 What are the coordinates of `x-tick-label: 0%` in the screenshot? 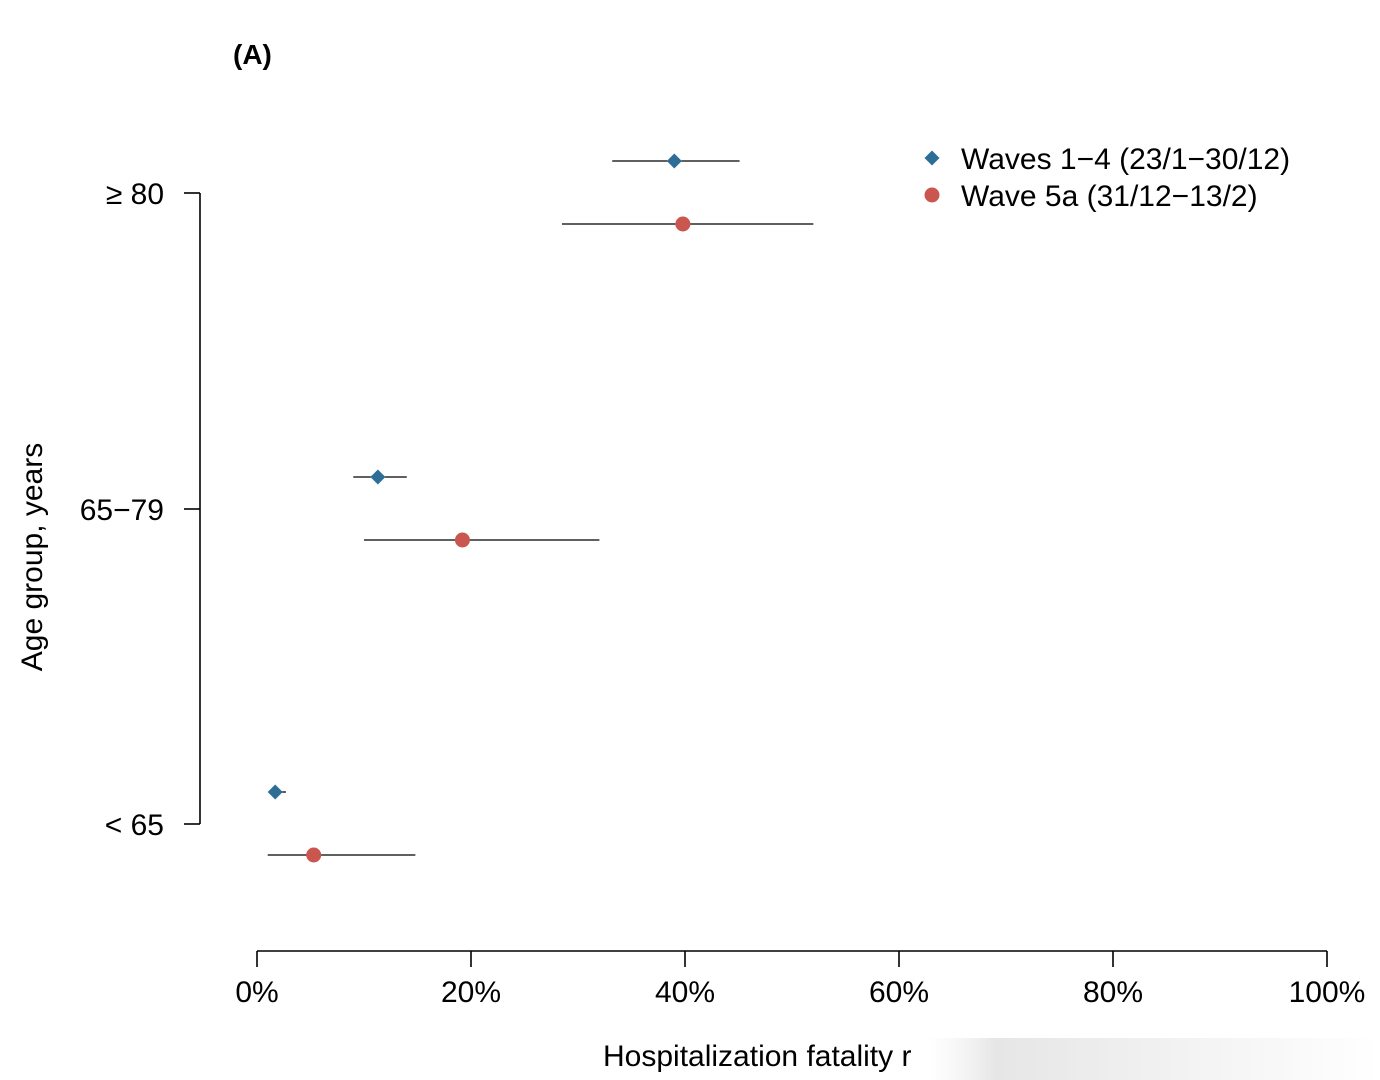 It's located at (256, 992).